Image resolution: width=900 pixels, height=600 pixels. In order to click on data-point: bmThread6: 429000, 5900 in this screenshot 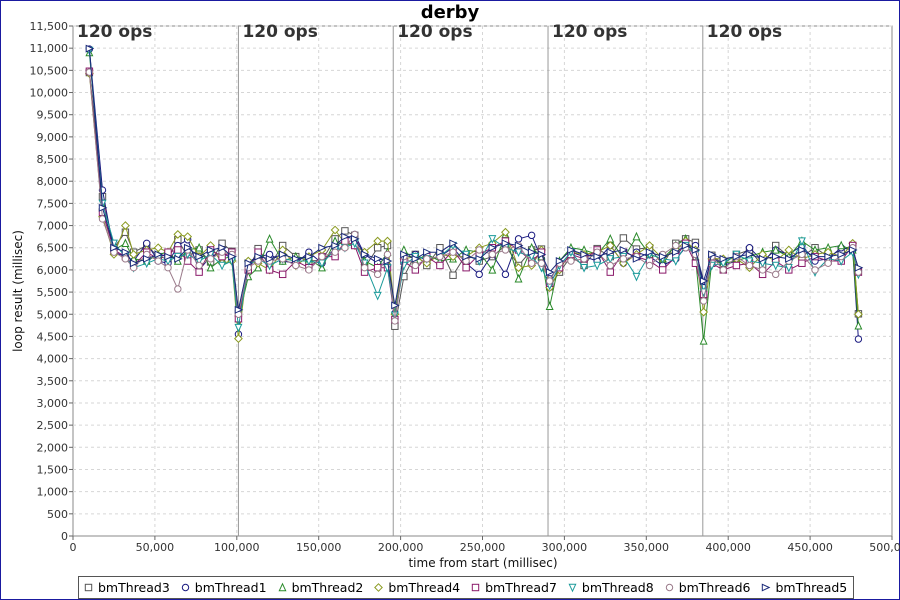, I will do `click(776, 274)`.